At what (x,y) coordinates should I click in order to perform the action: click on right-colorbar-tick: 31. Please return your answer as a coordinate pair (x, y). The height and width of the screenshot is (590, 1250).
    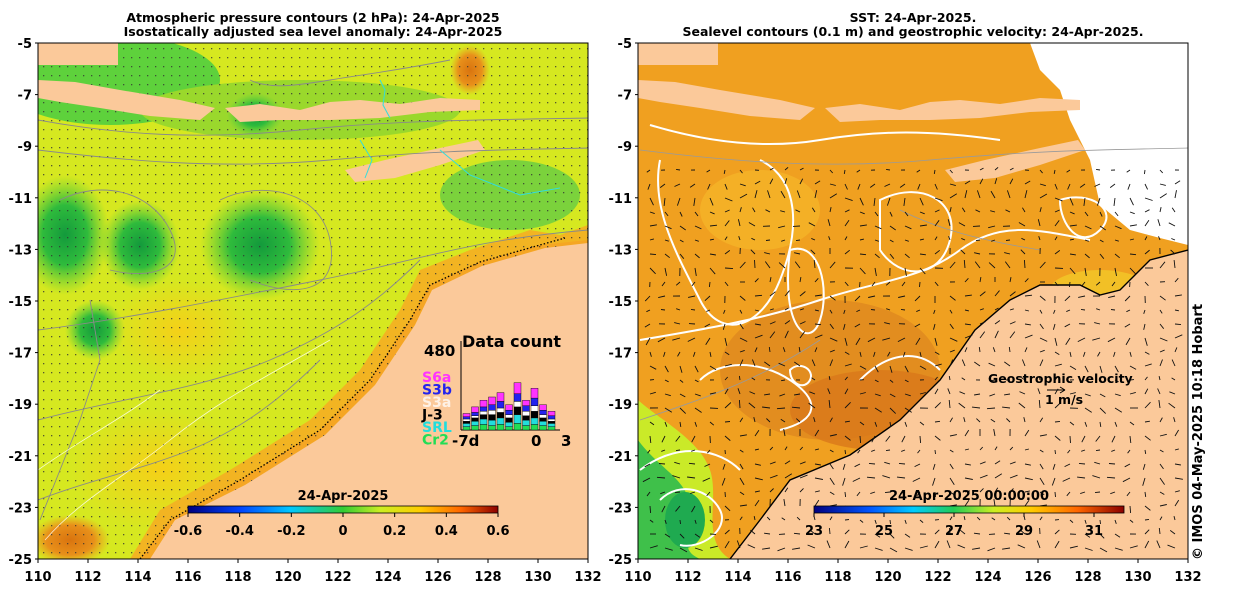
    Looking at the image, I should click on (1094, 531).